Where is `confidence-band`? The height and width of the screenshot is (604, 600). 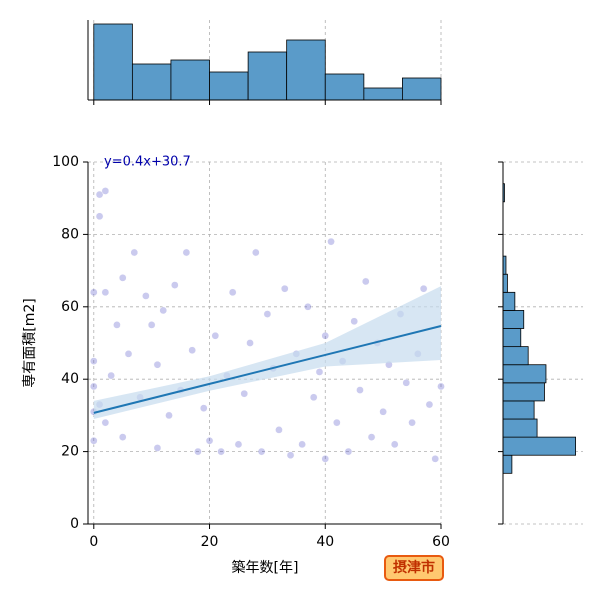
confidence-band is located at coordinates (267, 353).